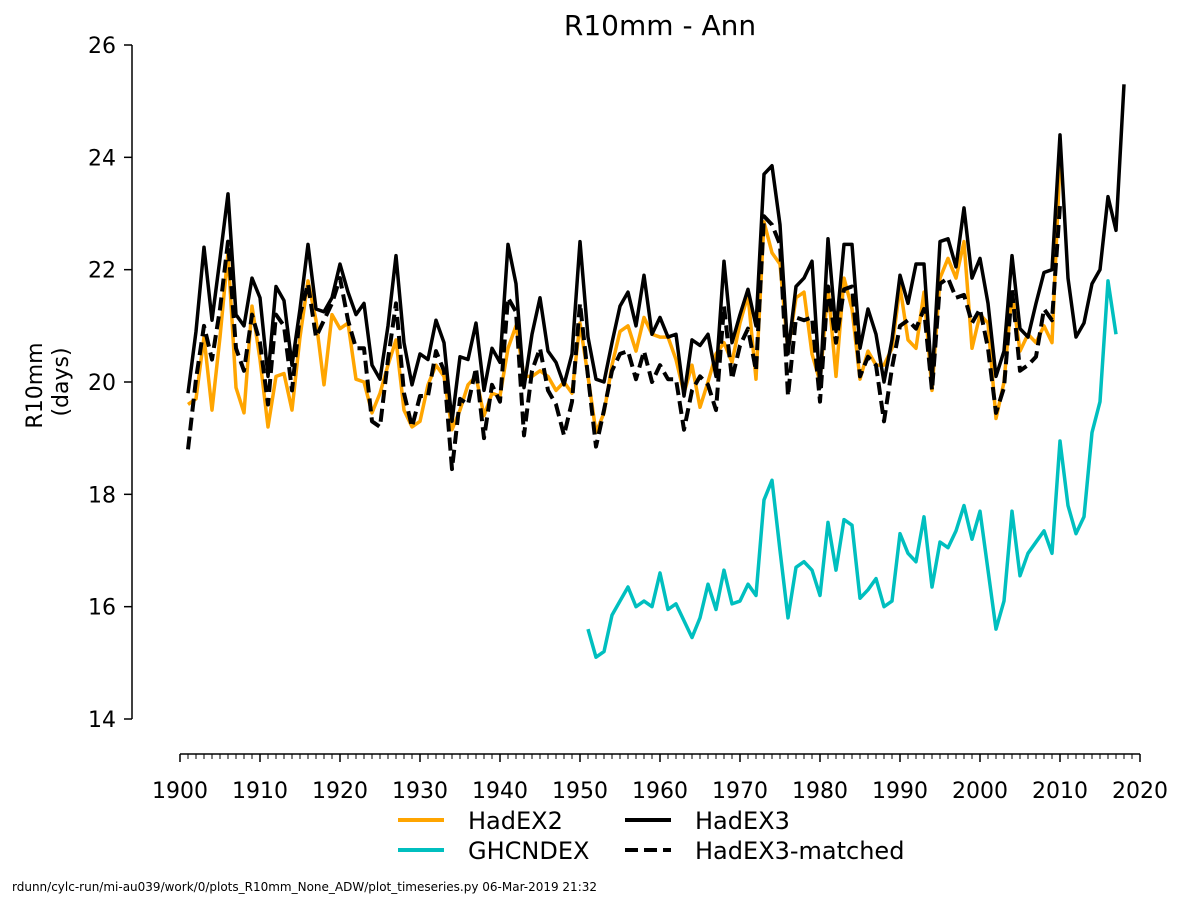  What do you see at coordinates (102, 720) in the screenshot?
I see `y-tick-label: 14` at bounding box center [102, 720].